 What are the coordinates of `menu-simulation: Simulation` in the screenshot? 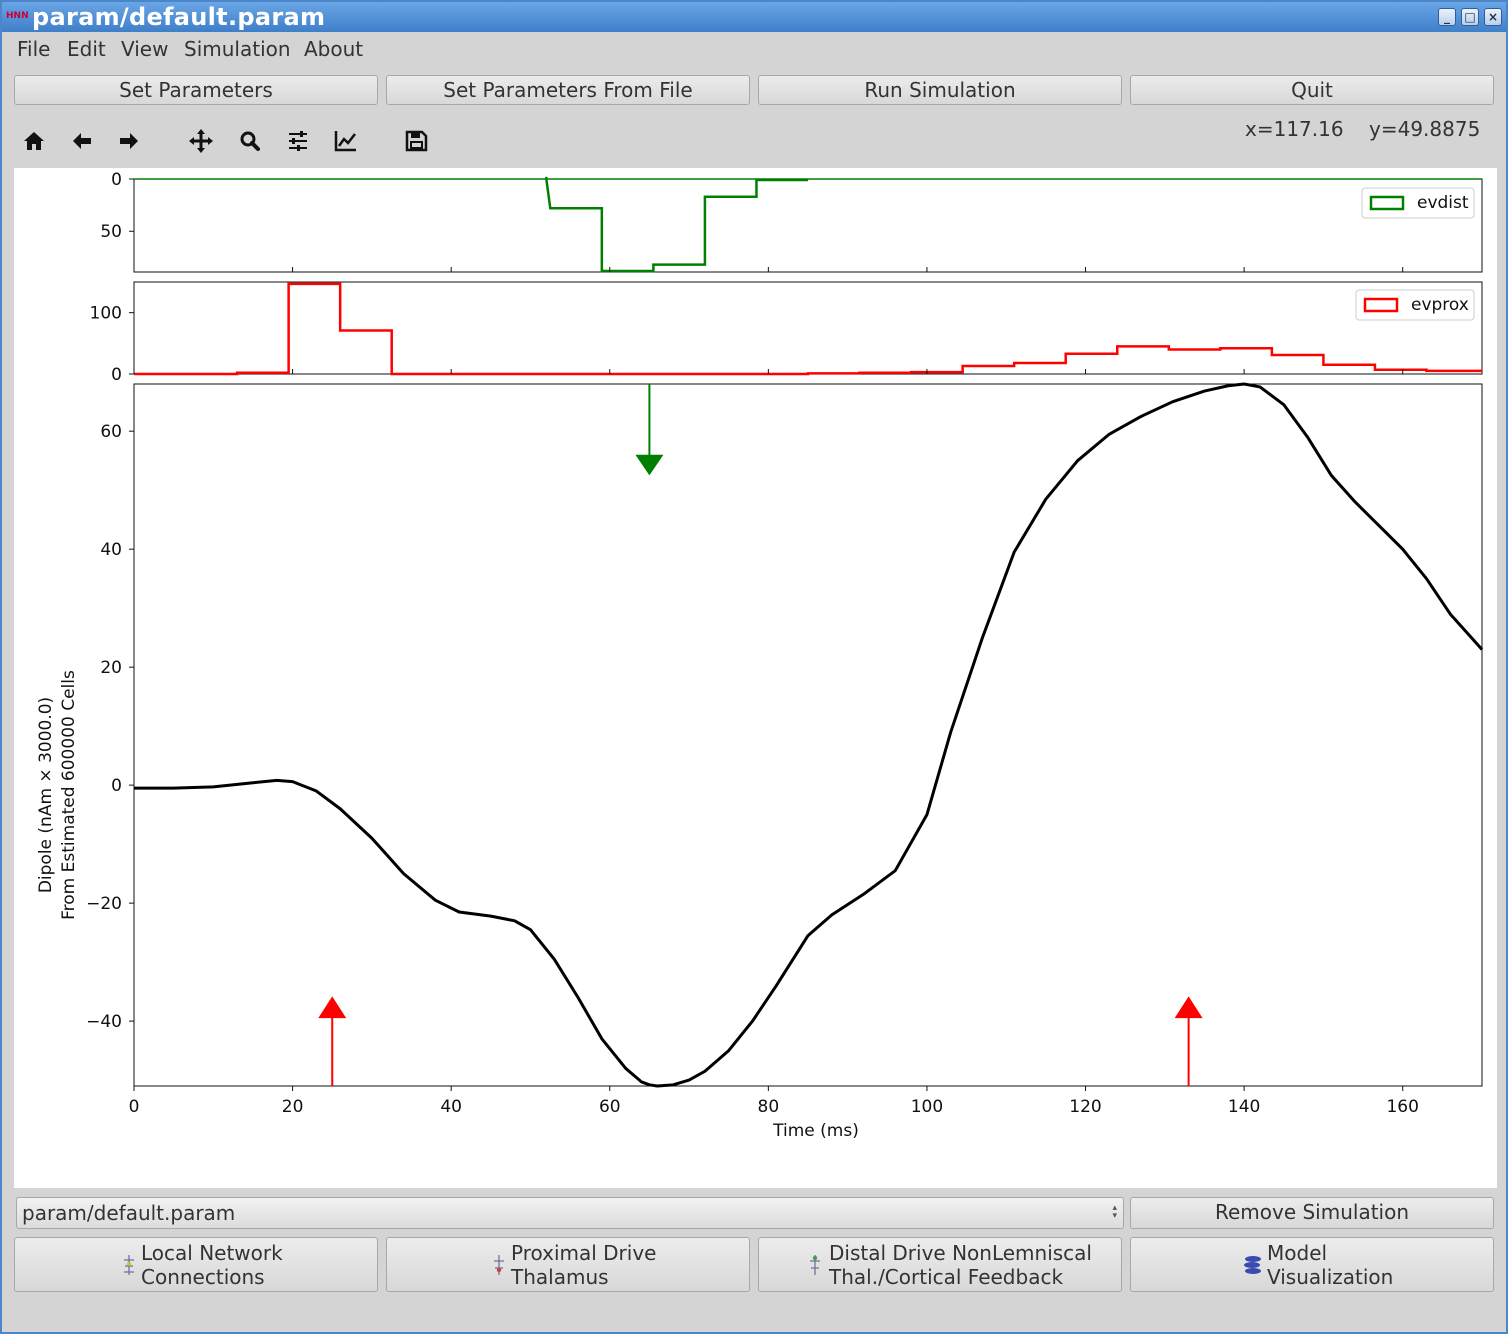 It's located at (237, 49).